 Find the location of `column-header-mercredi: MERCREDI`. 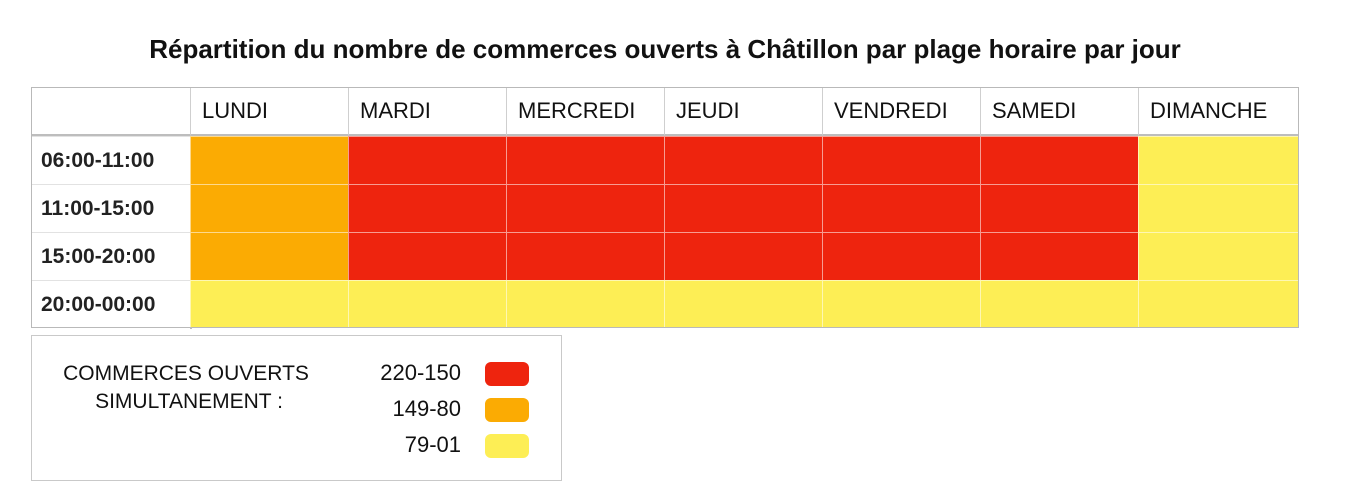

column-header-mercredi: MERCREDI is located at coordinates (585, 112).